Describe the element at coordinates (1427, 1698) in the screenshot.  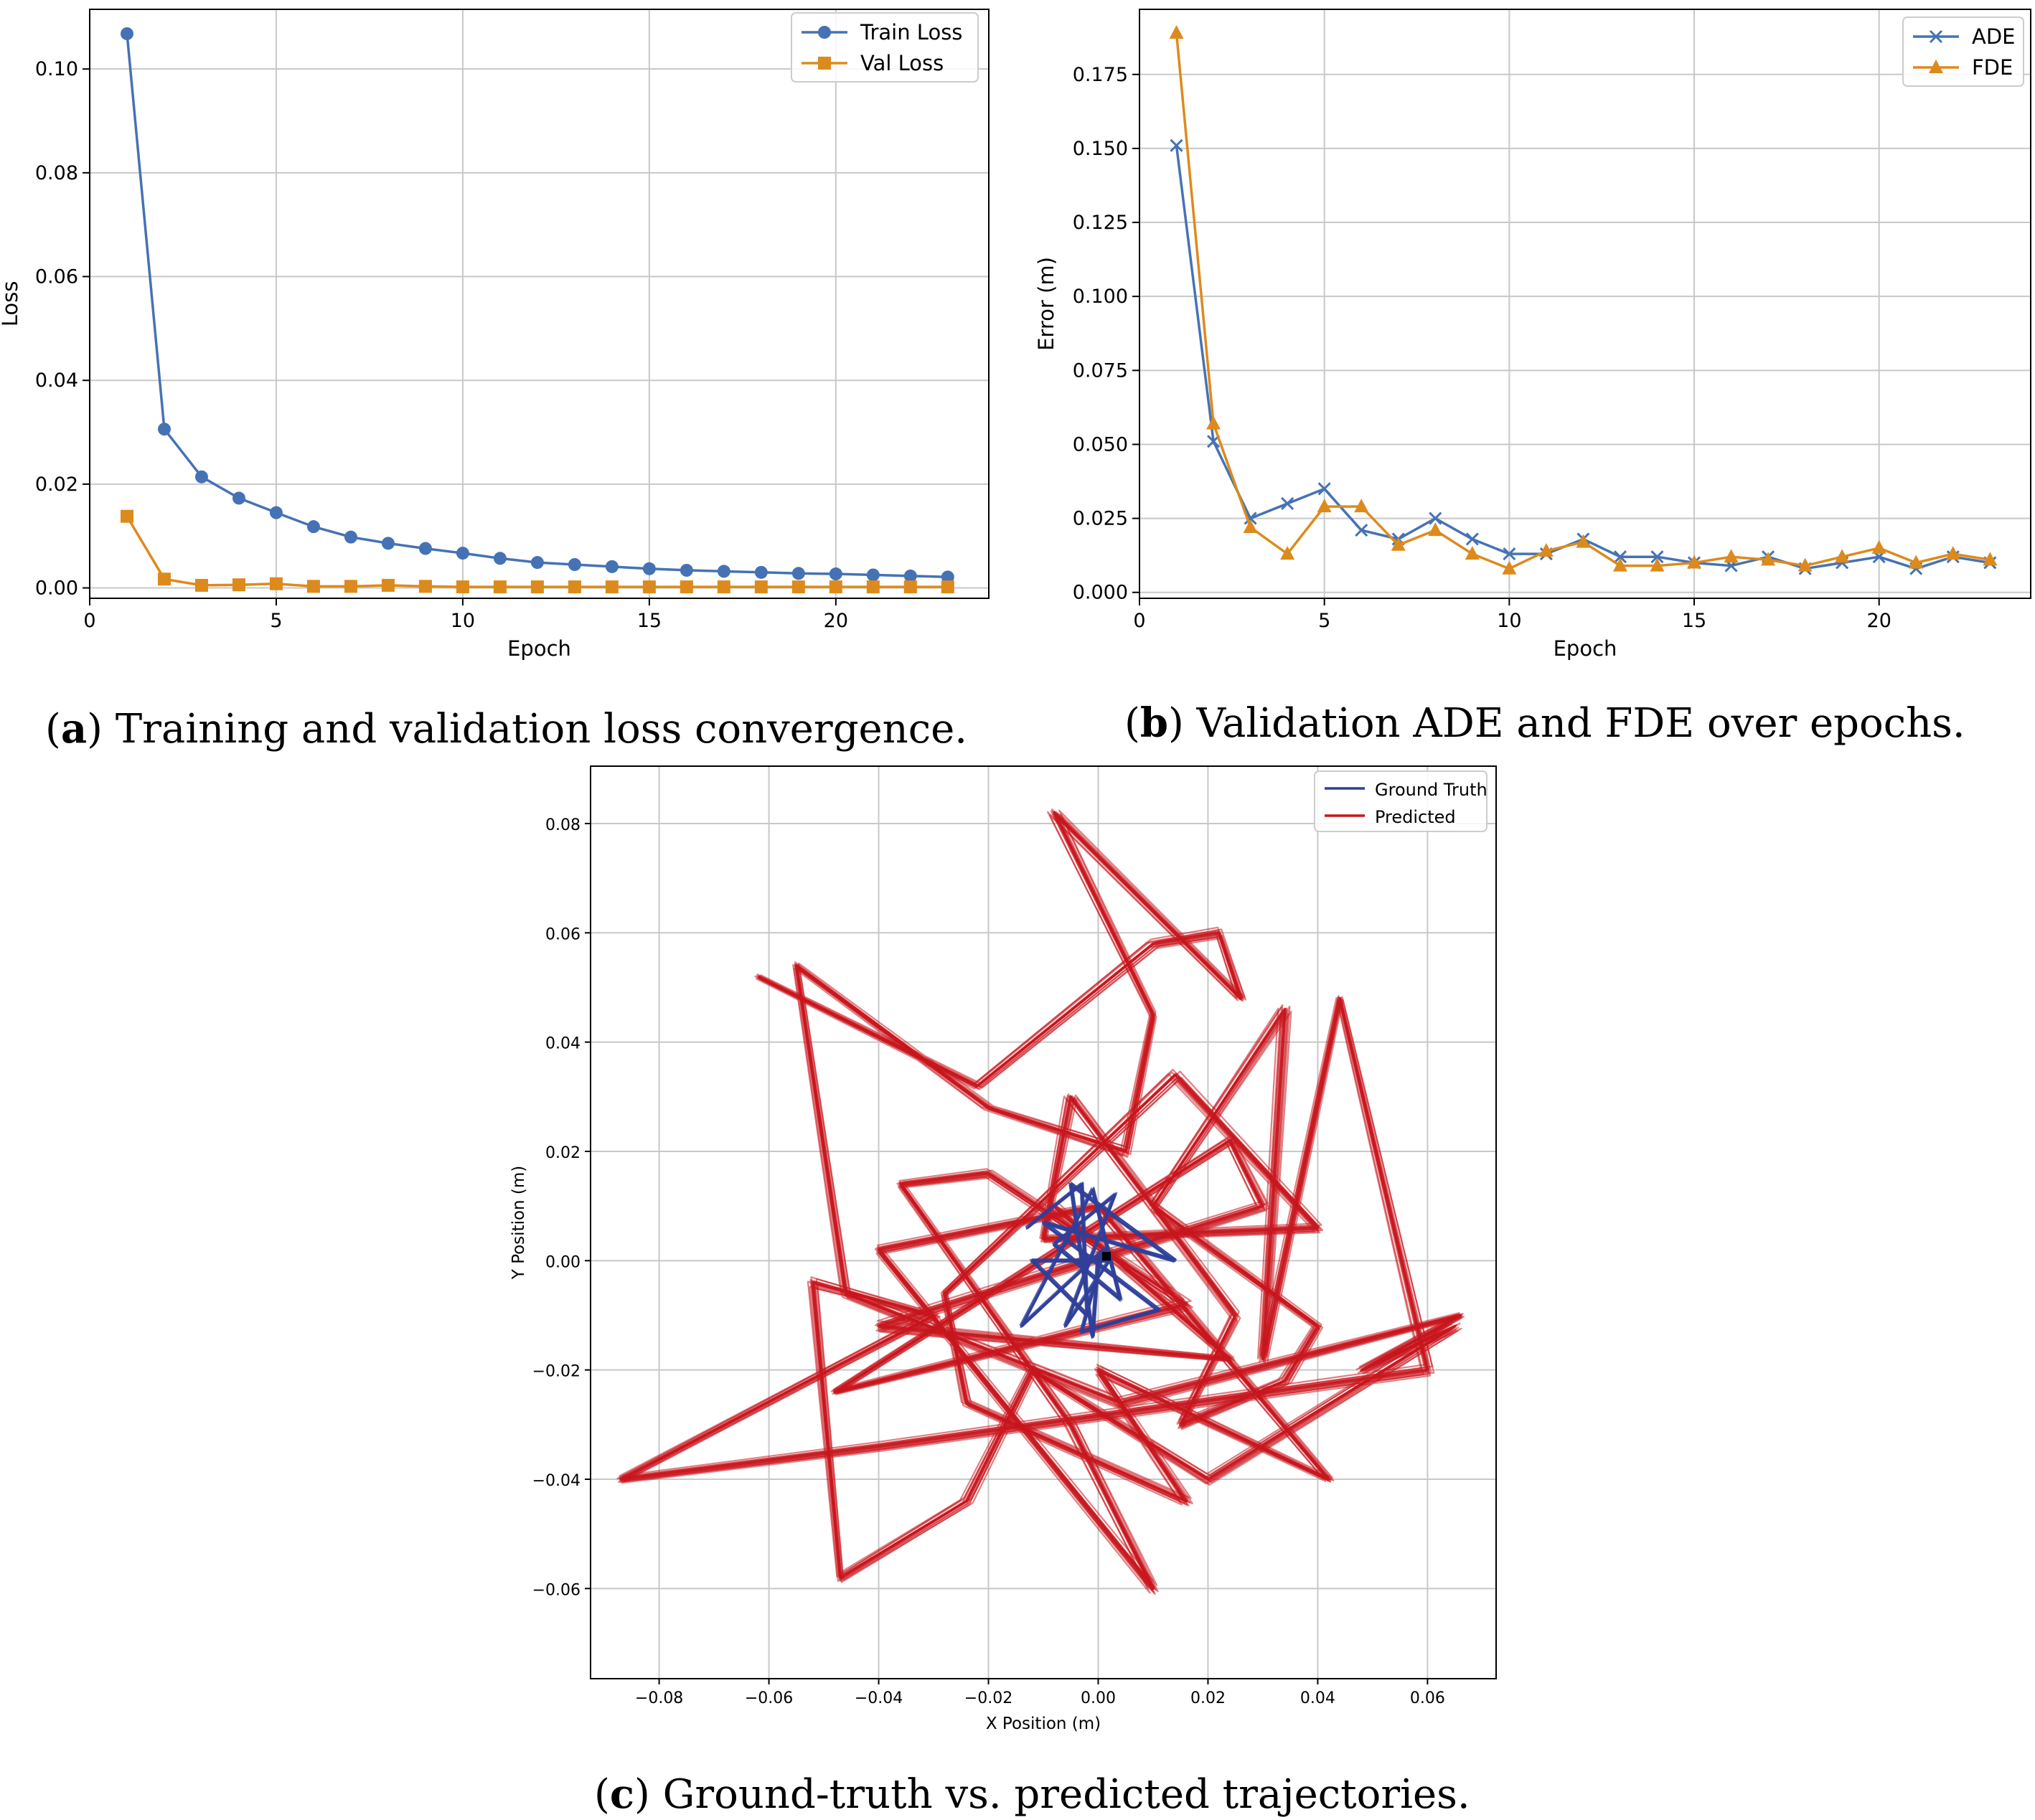
I see `x-tick-label: 0.06` at that location.